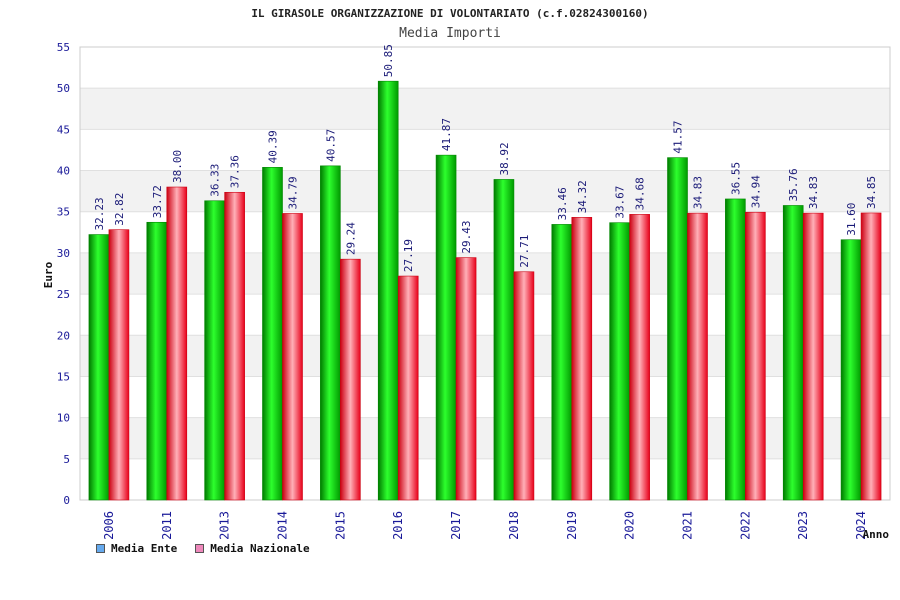 Image resolution: width=900 pixels, height=600 pixels. I want to click on data-label-media-nazionale: 27.71, so click(524, 251).